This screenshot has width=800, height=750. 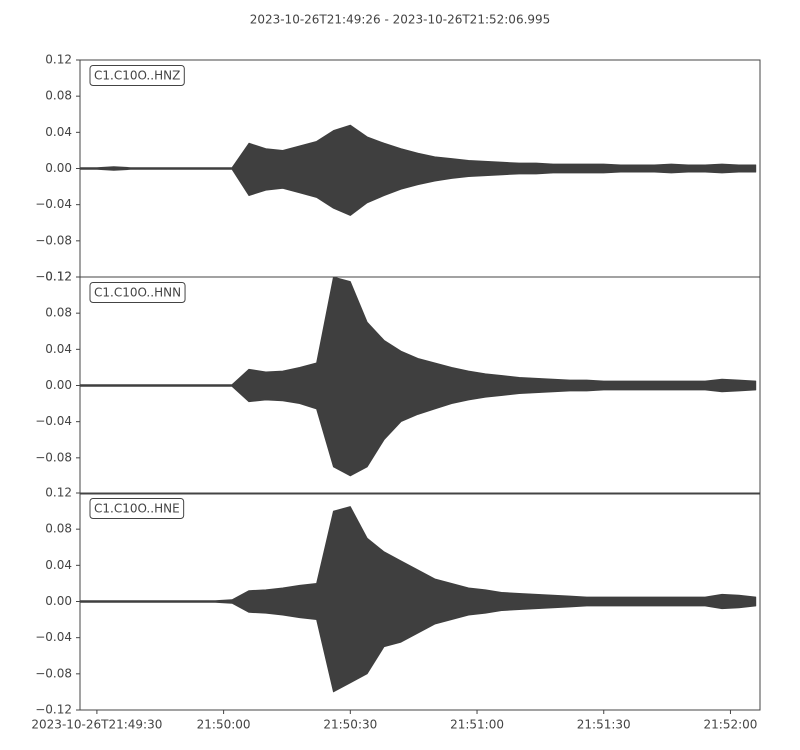 What do you see at coordinates (477, 725) in the screenshot?
I see `x-tick-label: 21:51:00` at bounding box center [477, 725].